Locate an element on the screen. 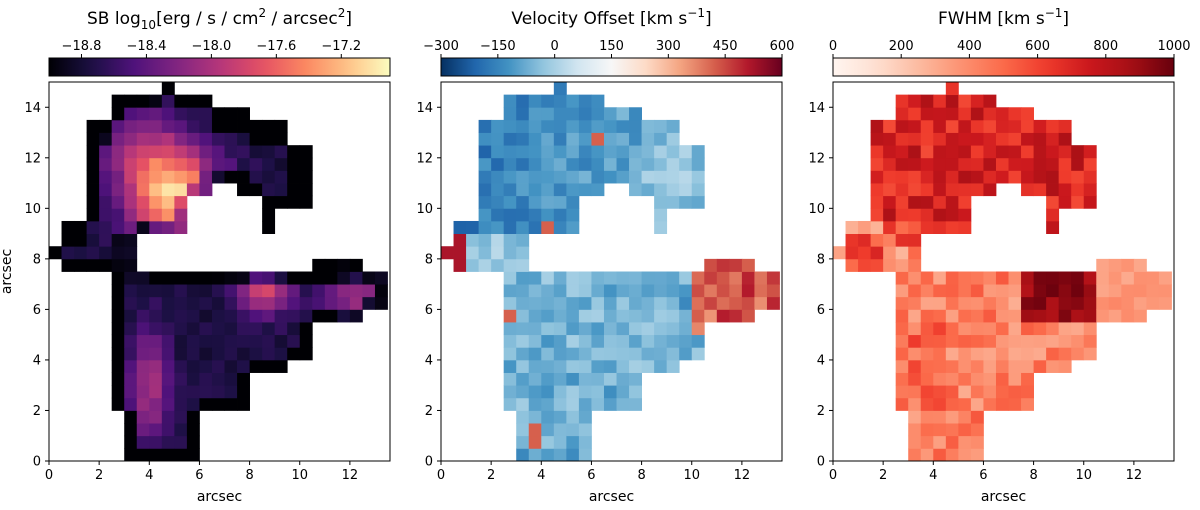 The image size is (1200, 510). colorbar-tick-label: 0 is located at coordinates (555, 46).